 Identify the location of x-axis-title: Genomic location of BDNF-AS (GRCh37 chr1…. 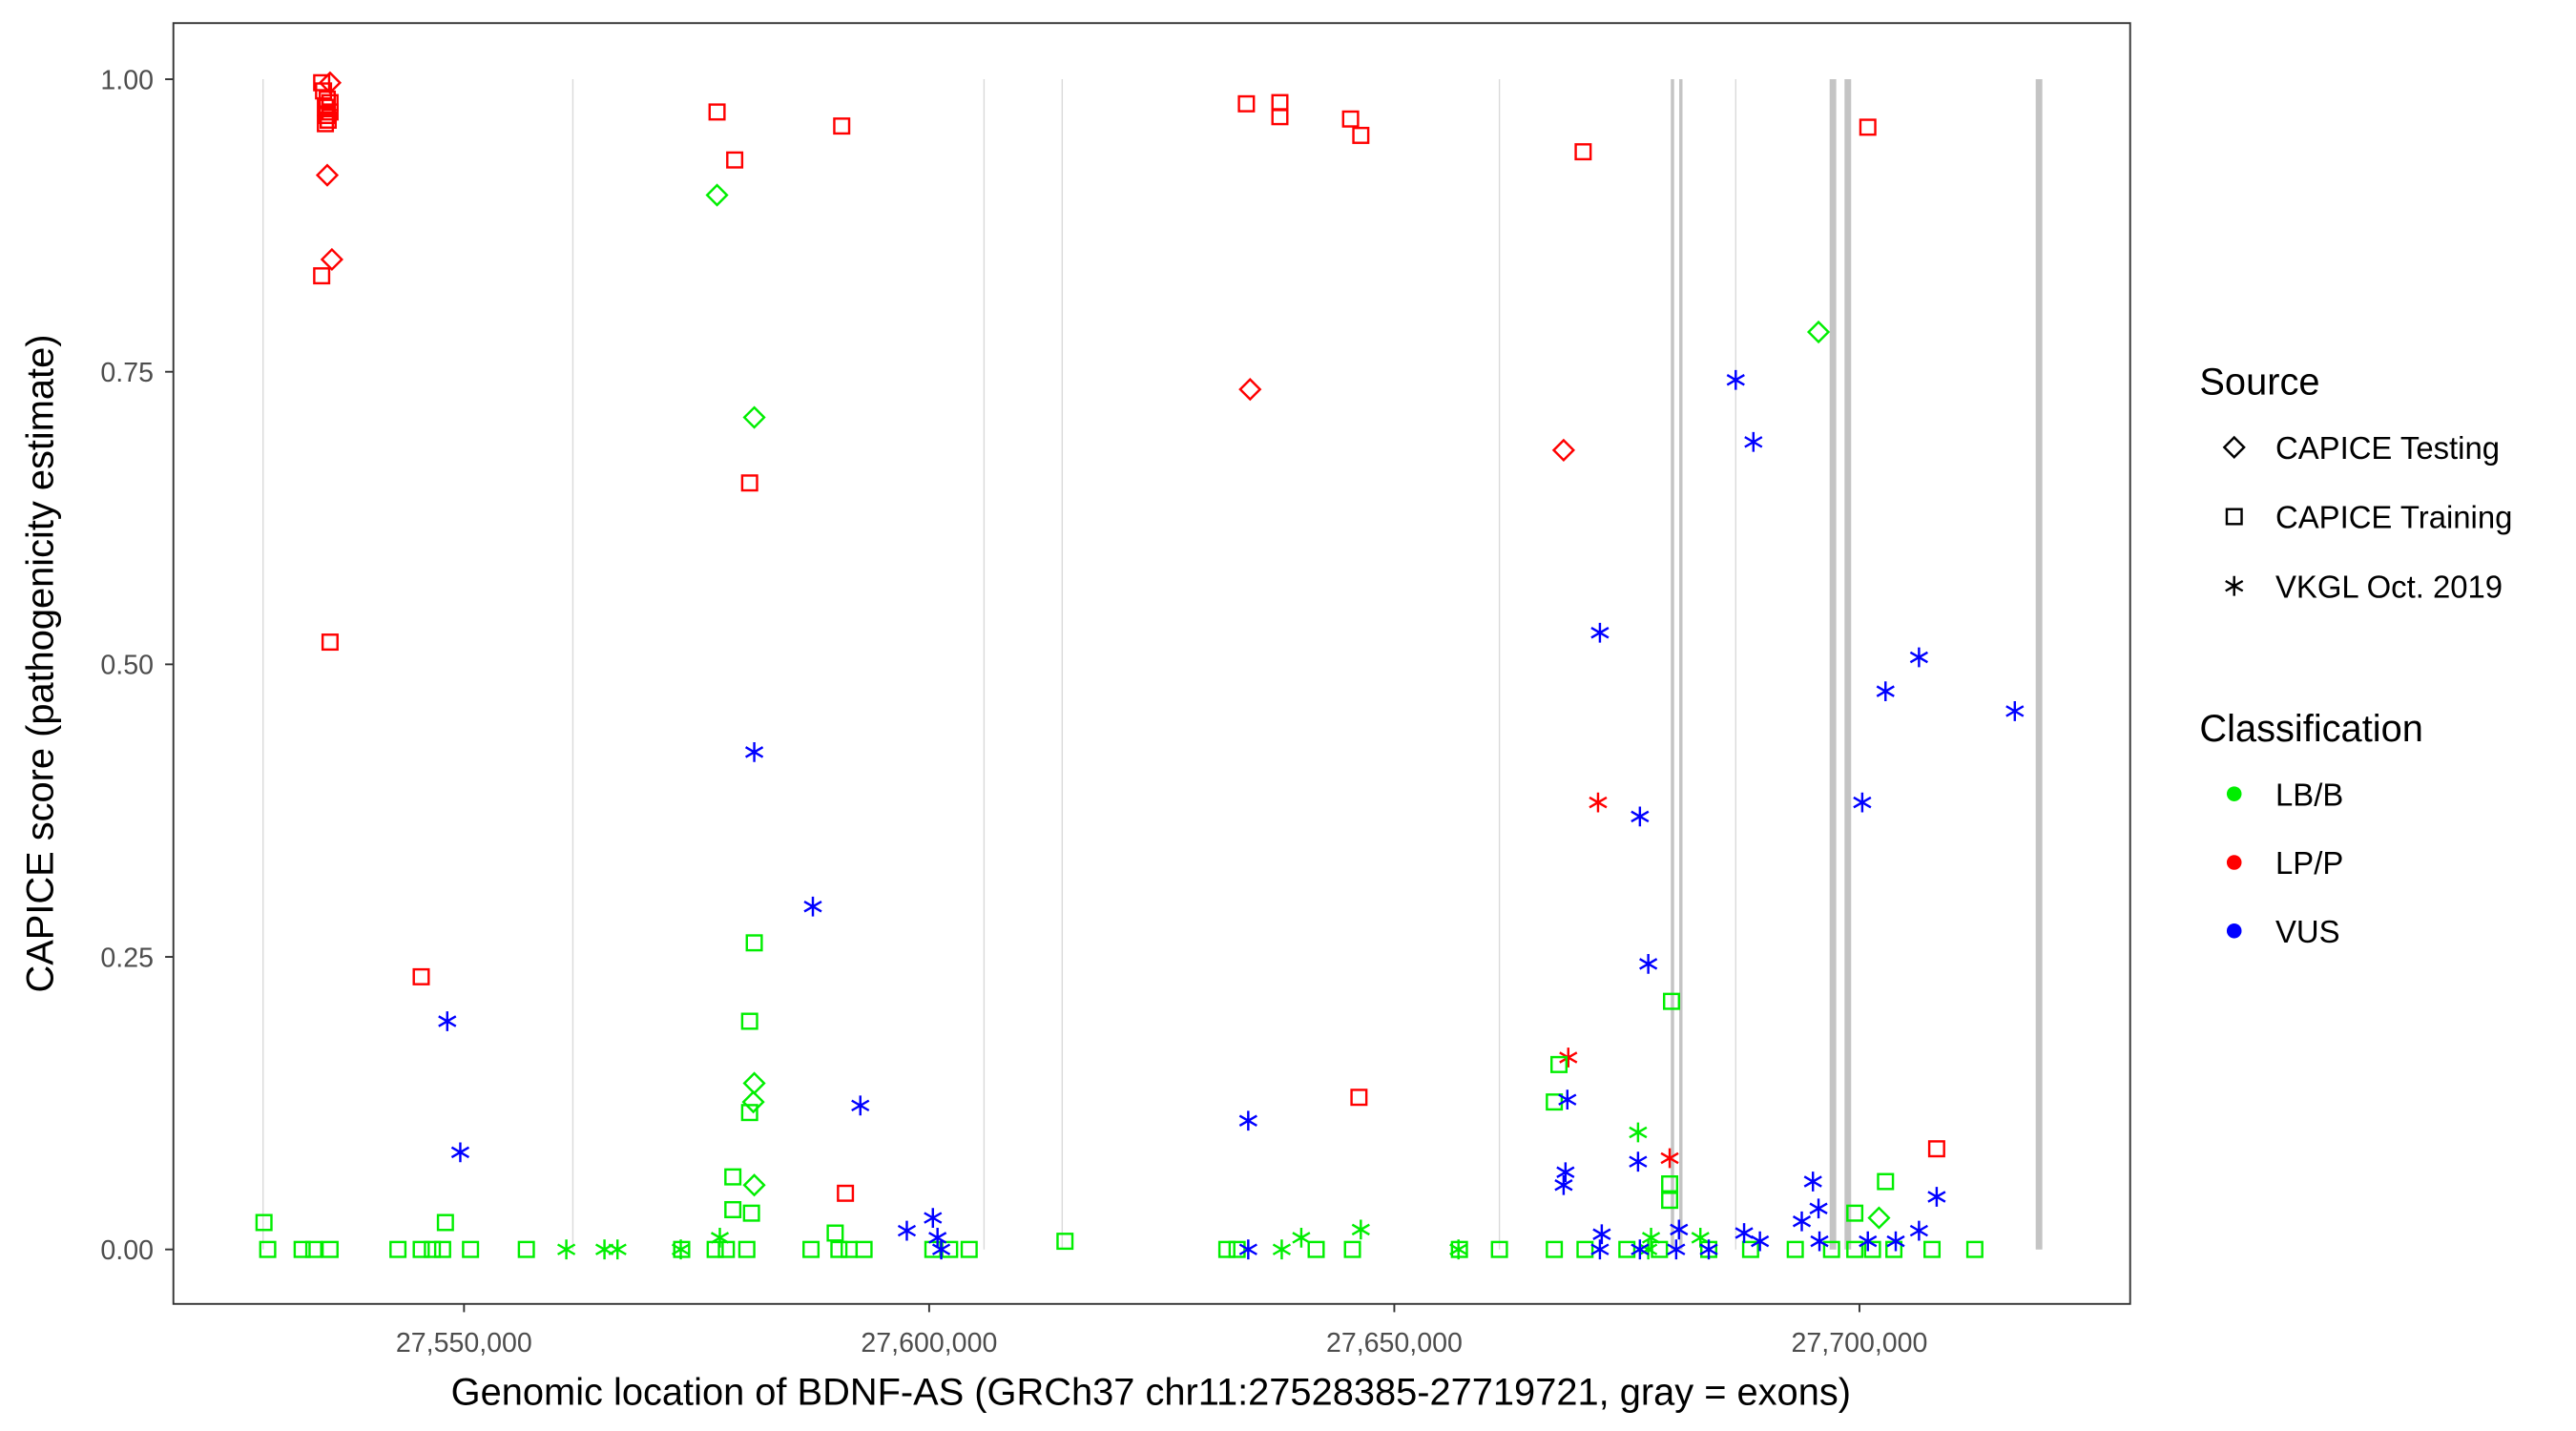
(1151, 1392).